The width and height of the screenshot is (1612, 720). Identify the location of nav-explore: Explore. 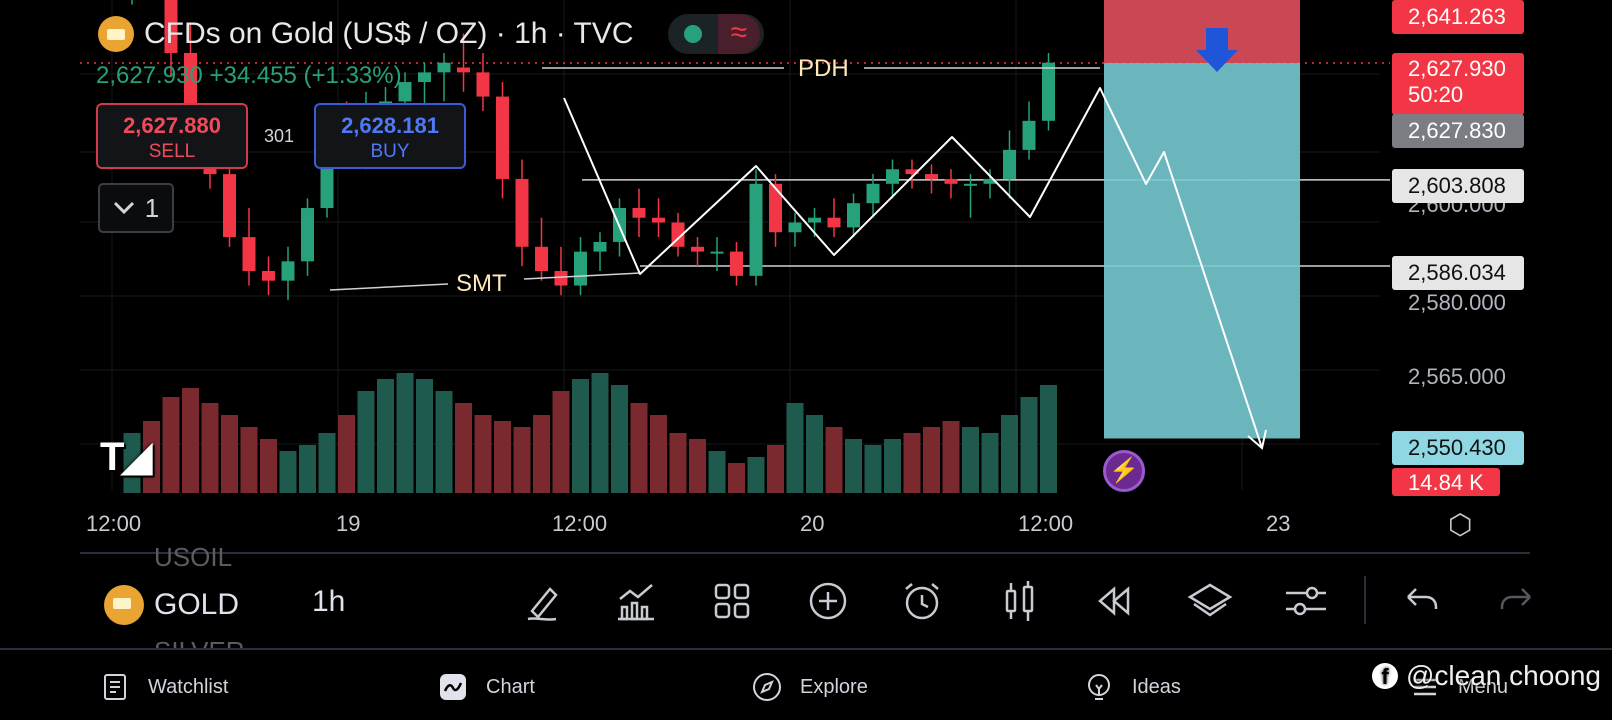
(810, 687).